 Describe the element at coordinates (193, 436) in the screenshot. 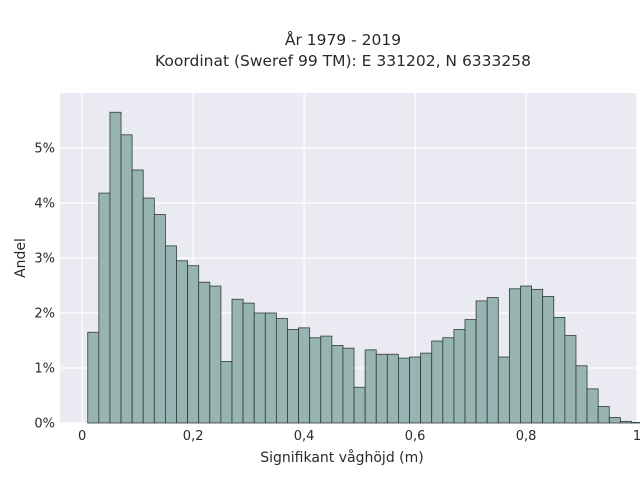

I see `x-tick-label: 0,2` at that location.